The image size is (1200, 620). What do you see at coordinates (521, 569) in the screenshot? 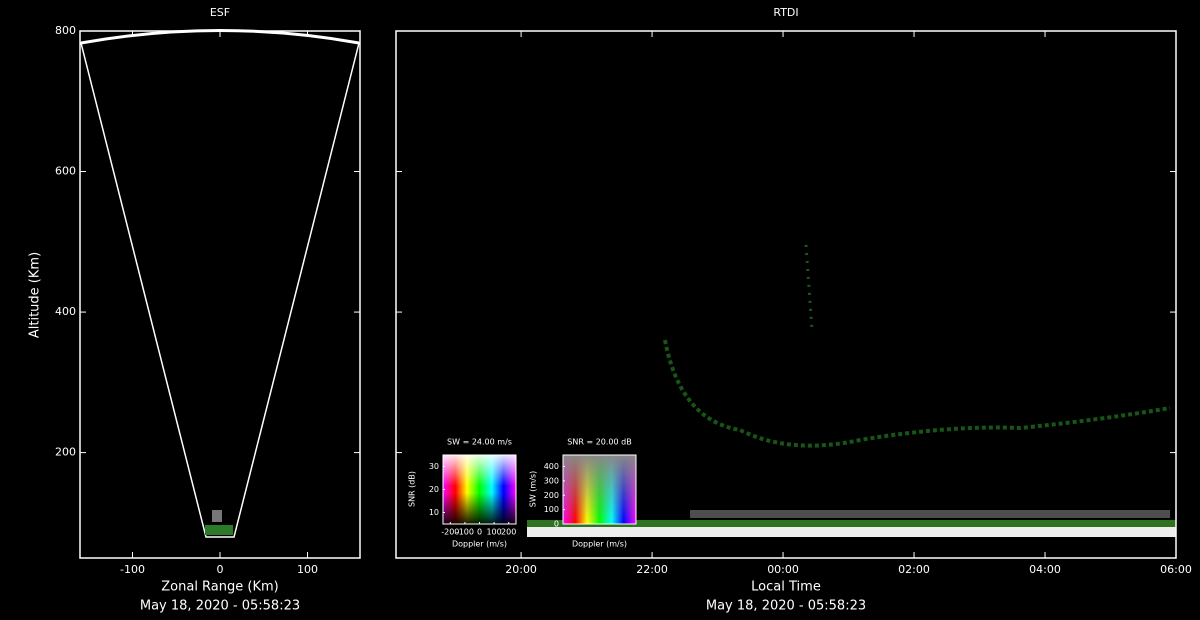
I see `x-tick-label: 20:00` at bounding box center [521, 569].